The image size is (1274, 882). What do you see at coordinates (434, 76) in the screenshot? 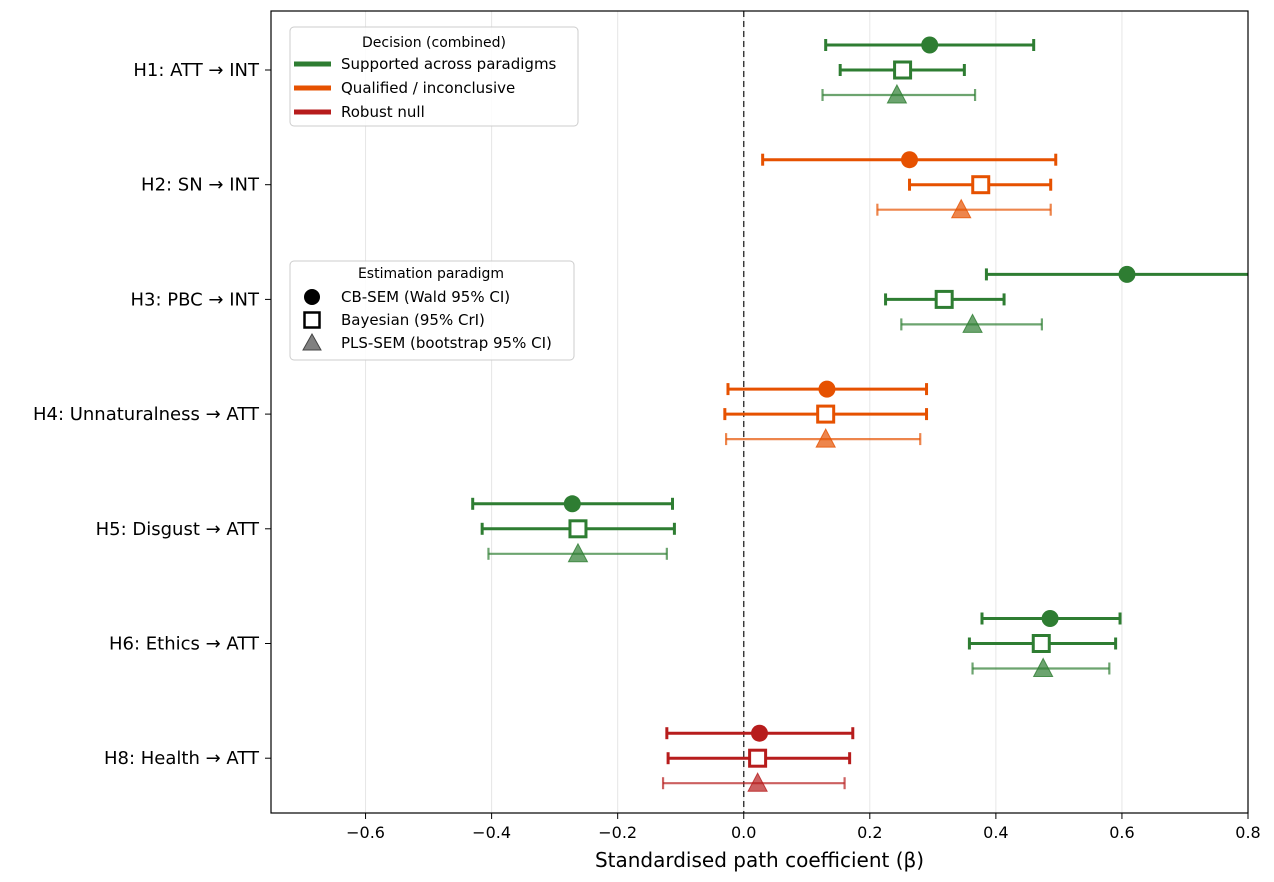
I see `decision-legend-box` at bounding box center [434, 76].